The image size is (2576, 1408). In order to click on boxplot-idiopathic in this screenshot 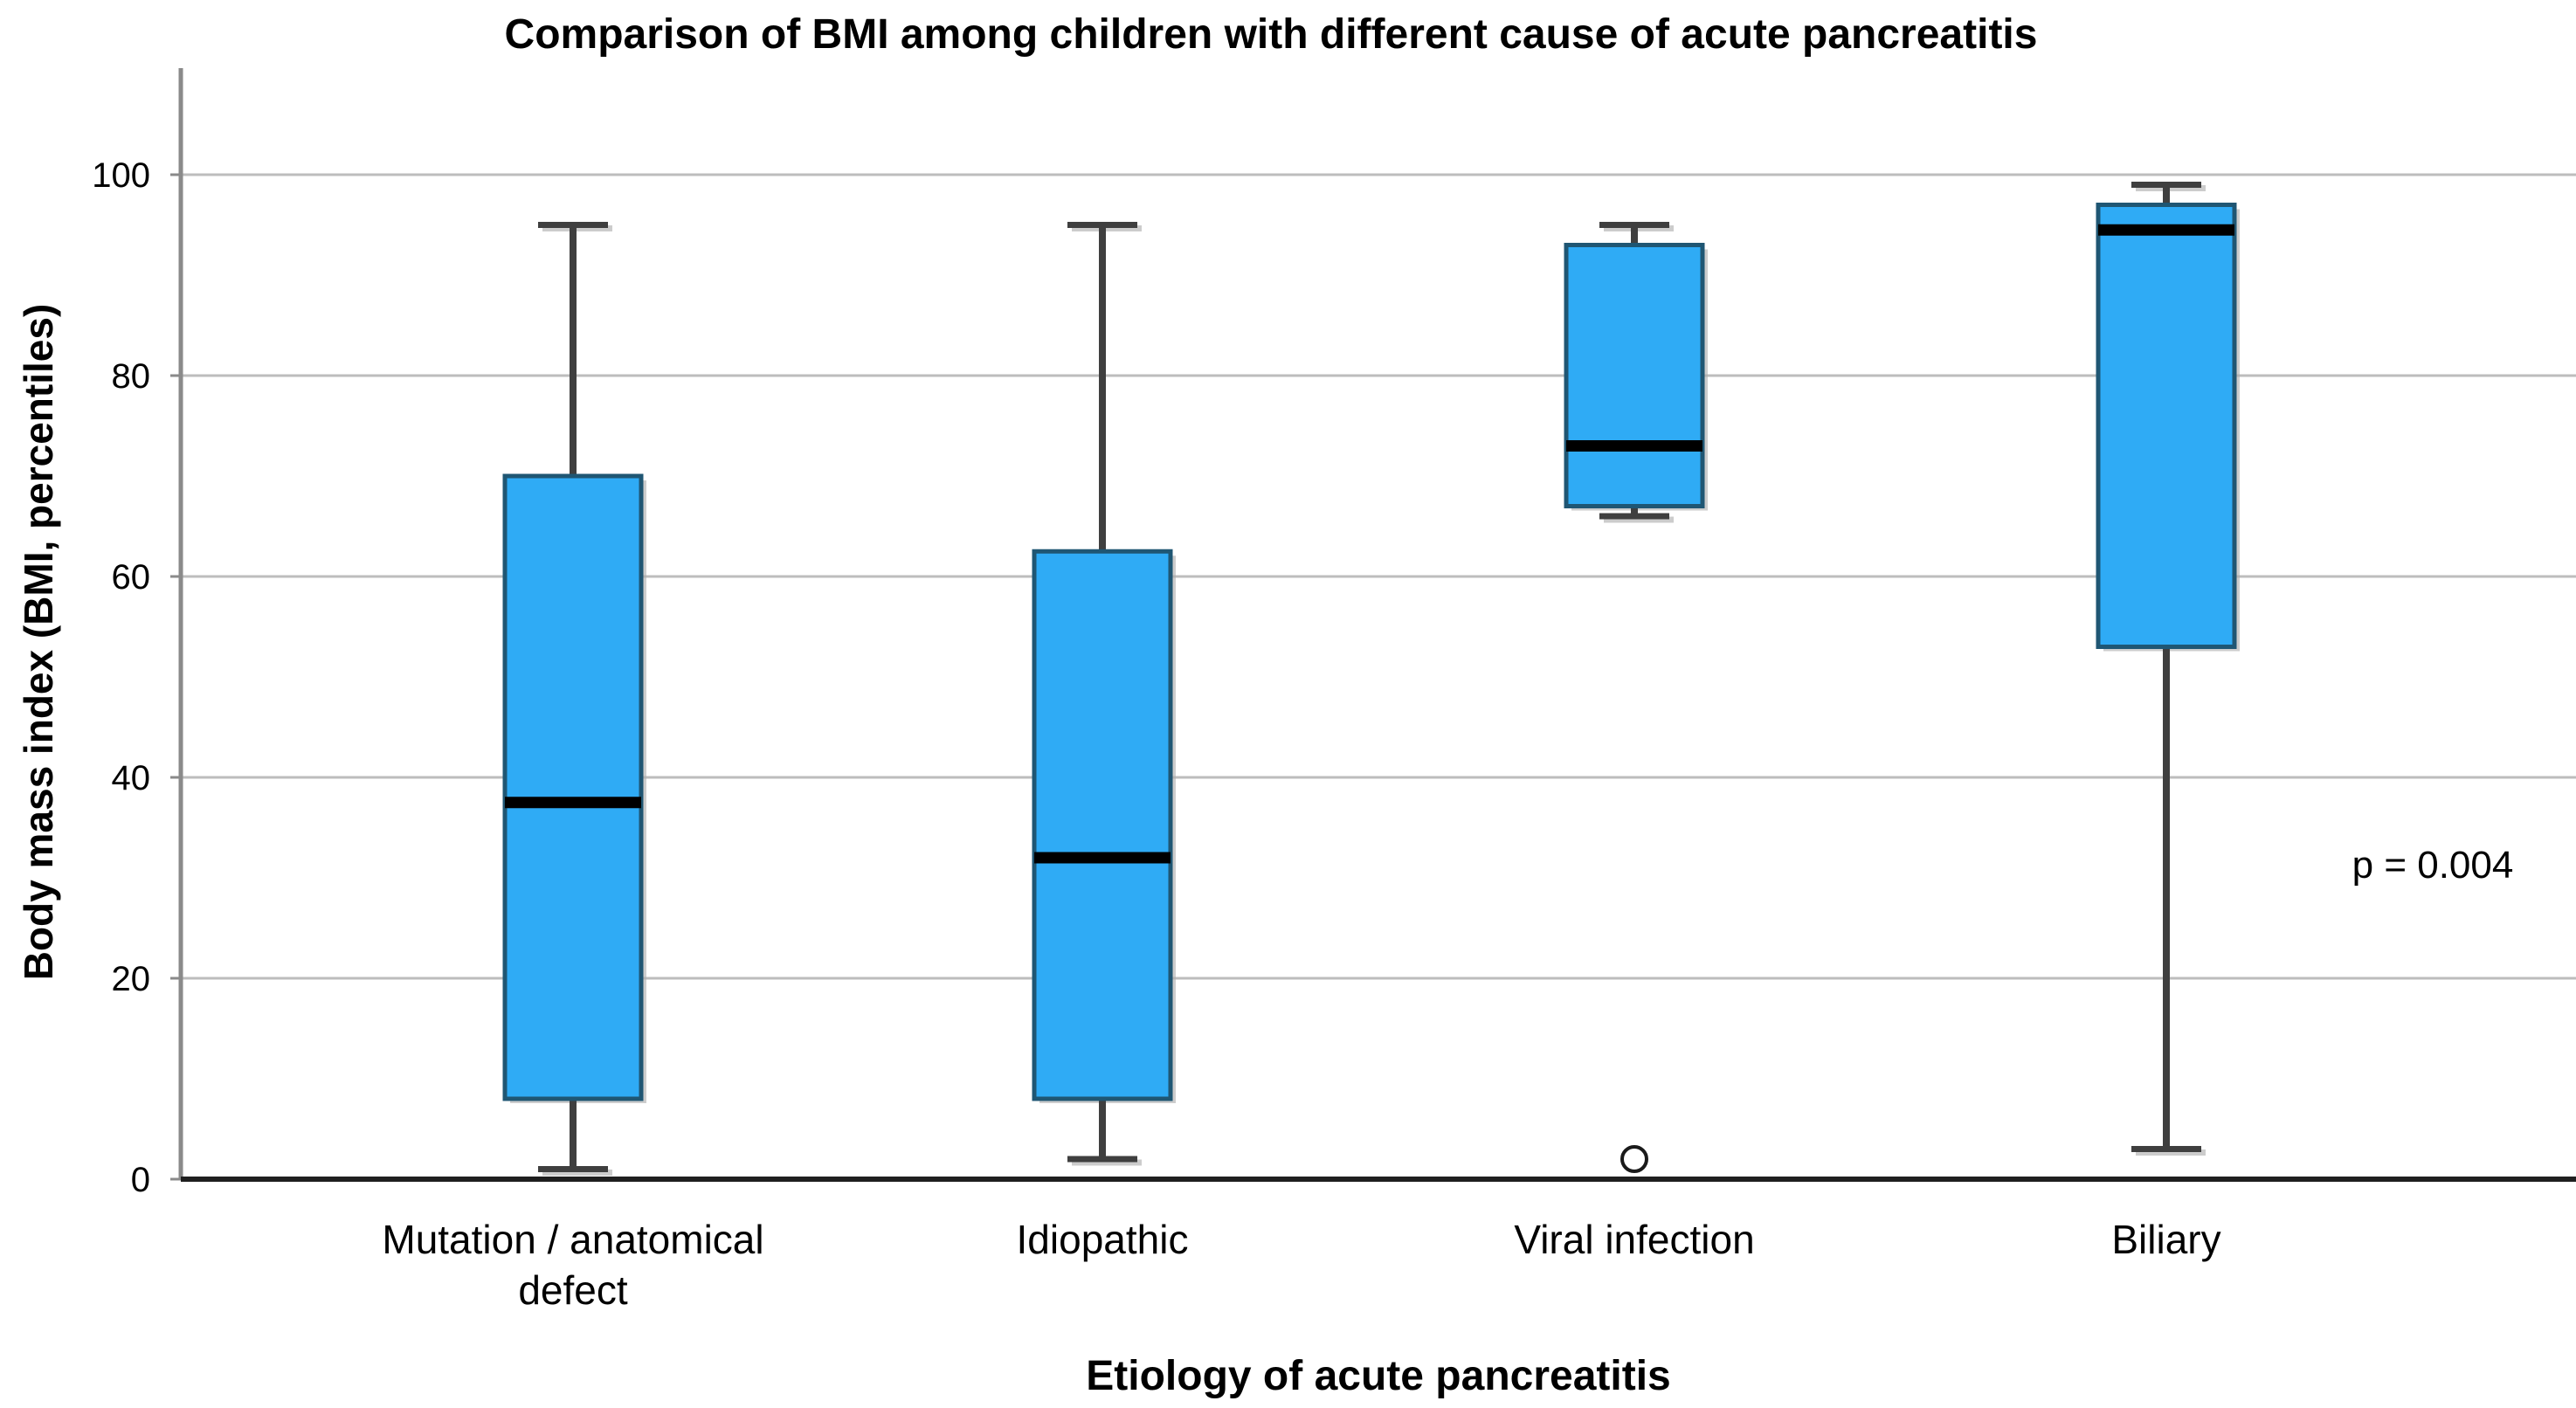, I will do `click(1104, 694)`.